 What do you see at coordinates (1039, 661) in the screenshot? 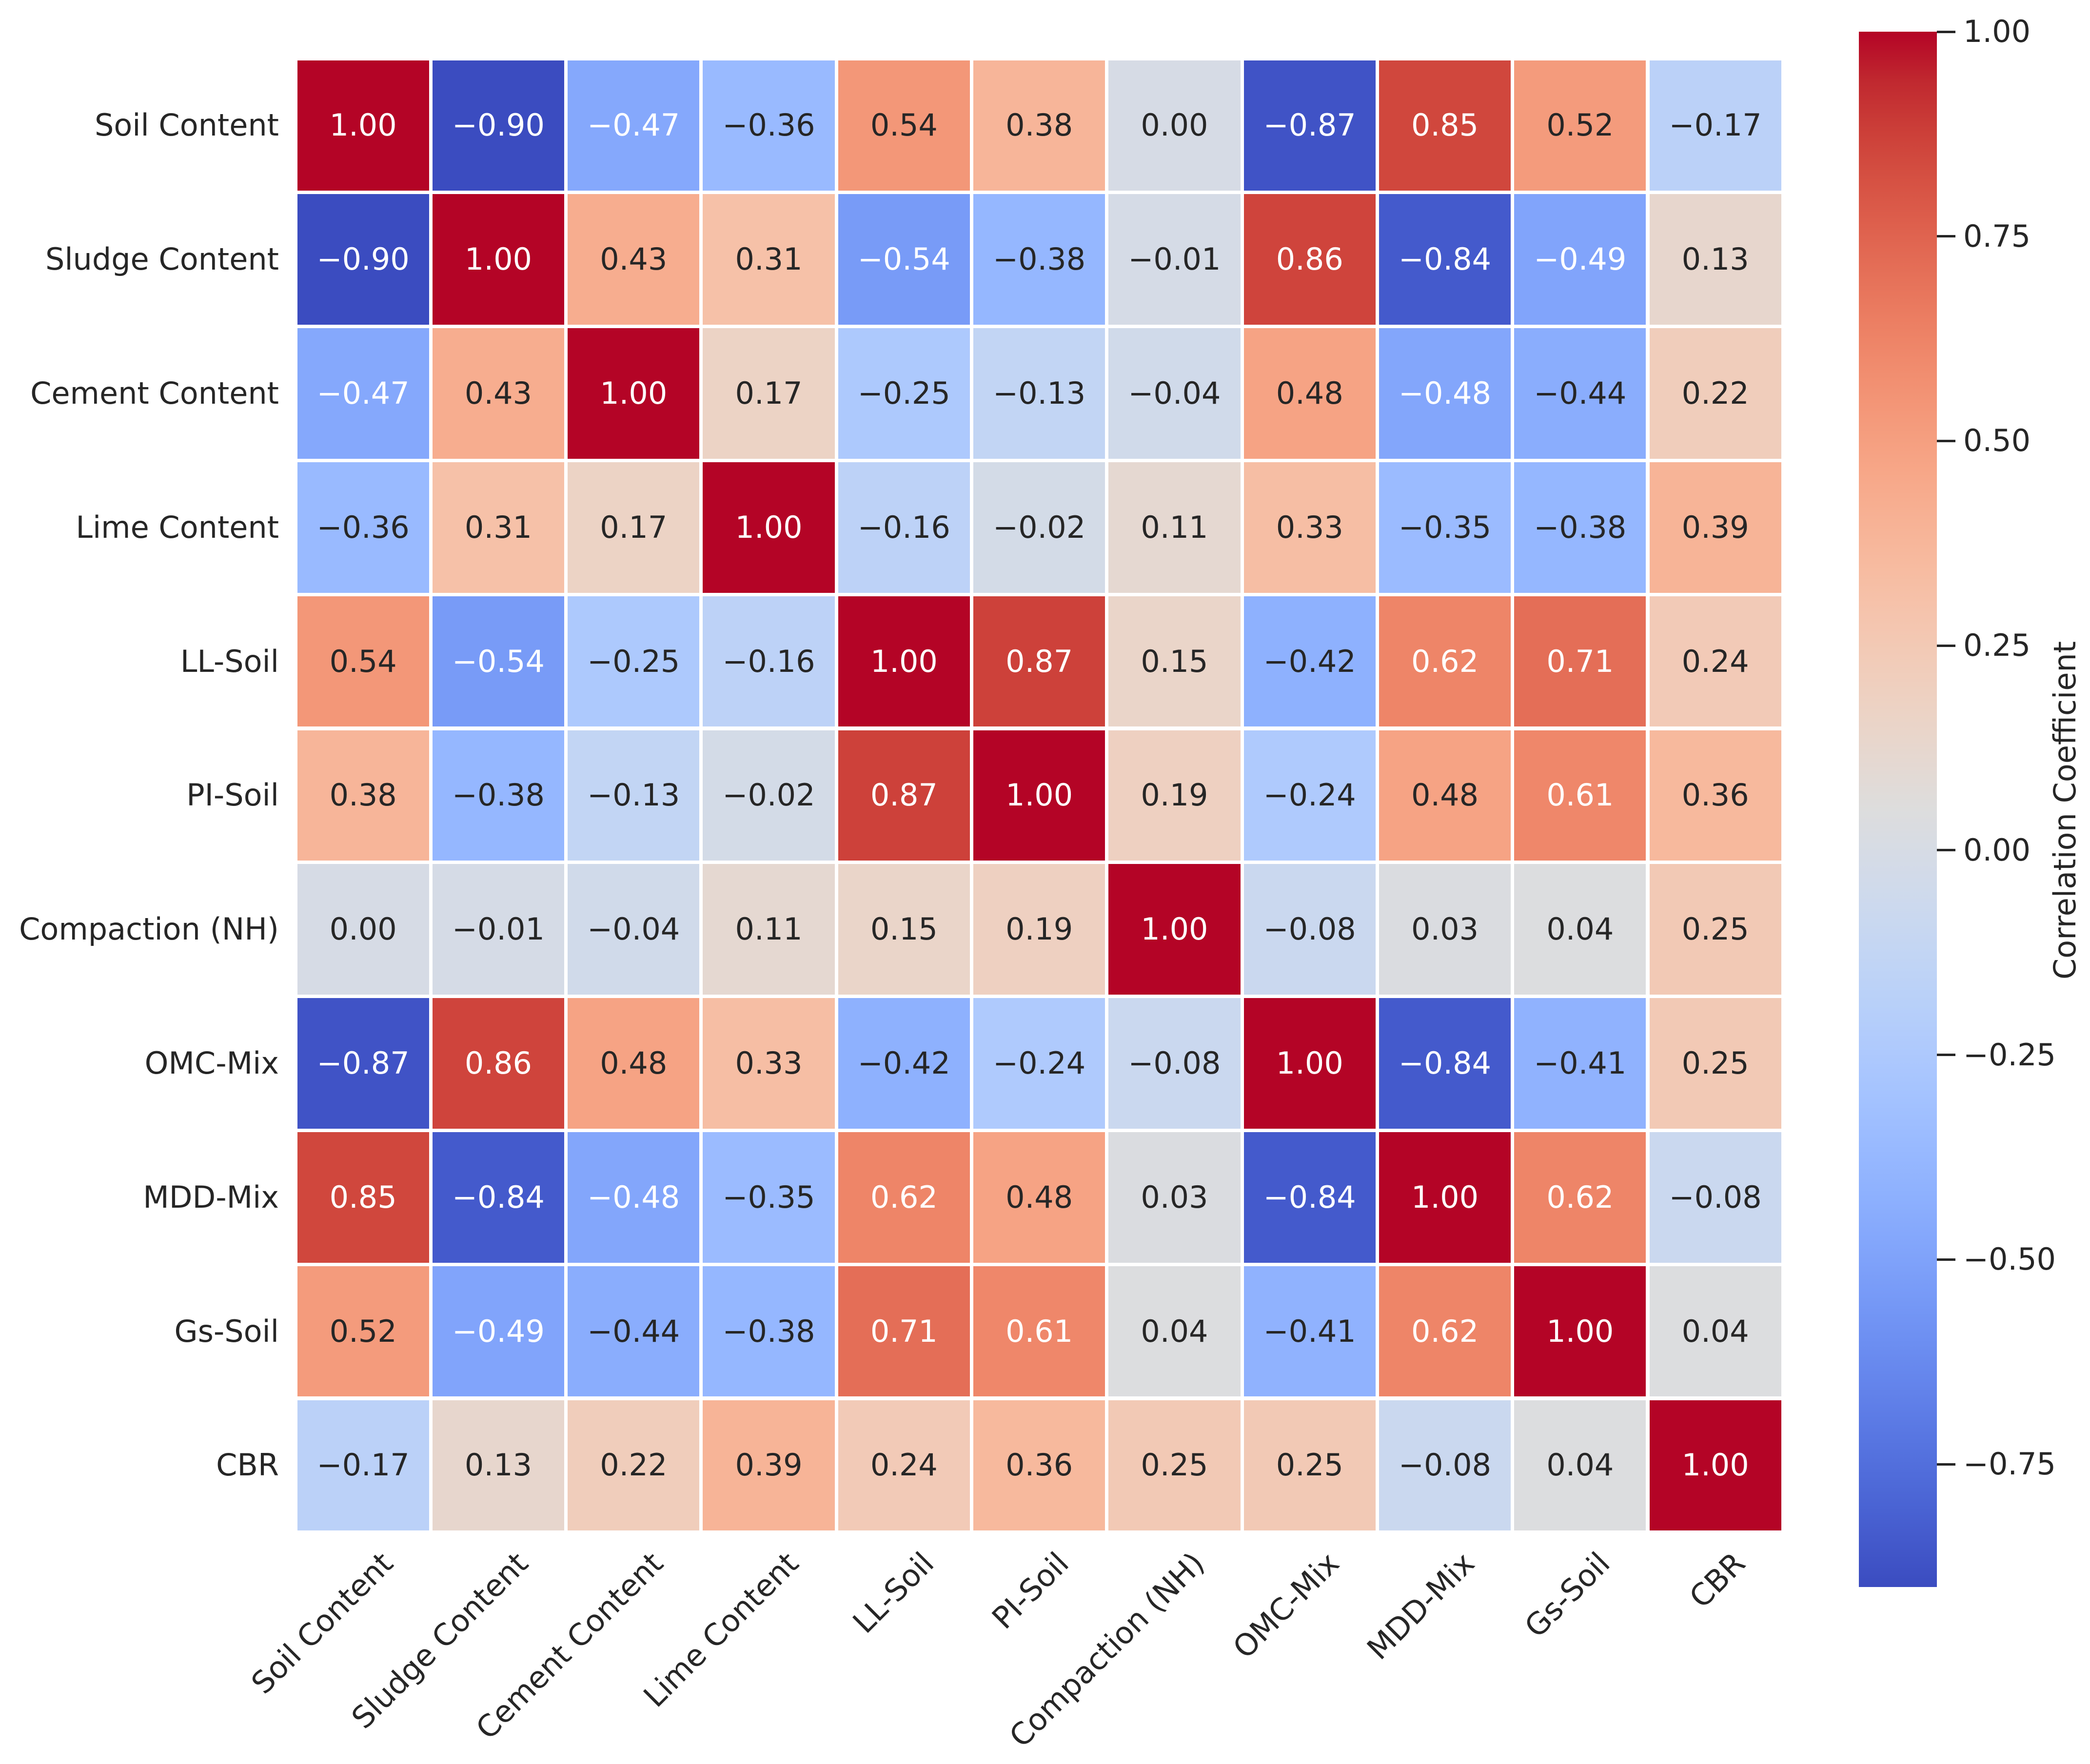
I see `heatmap-cell-LL-Soil-x-PI-Soil: 0.87` at bounding box center [1039, 661].